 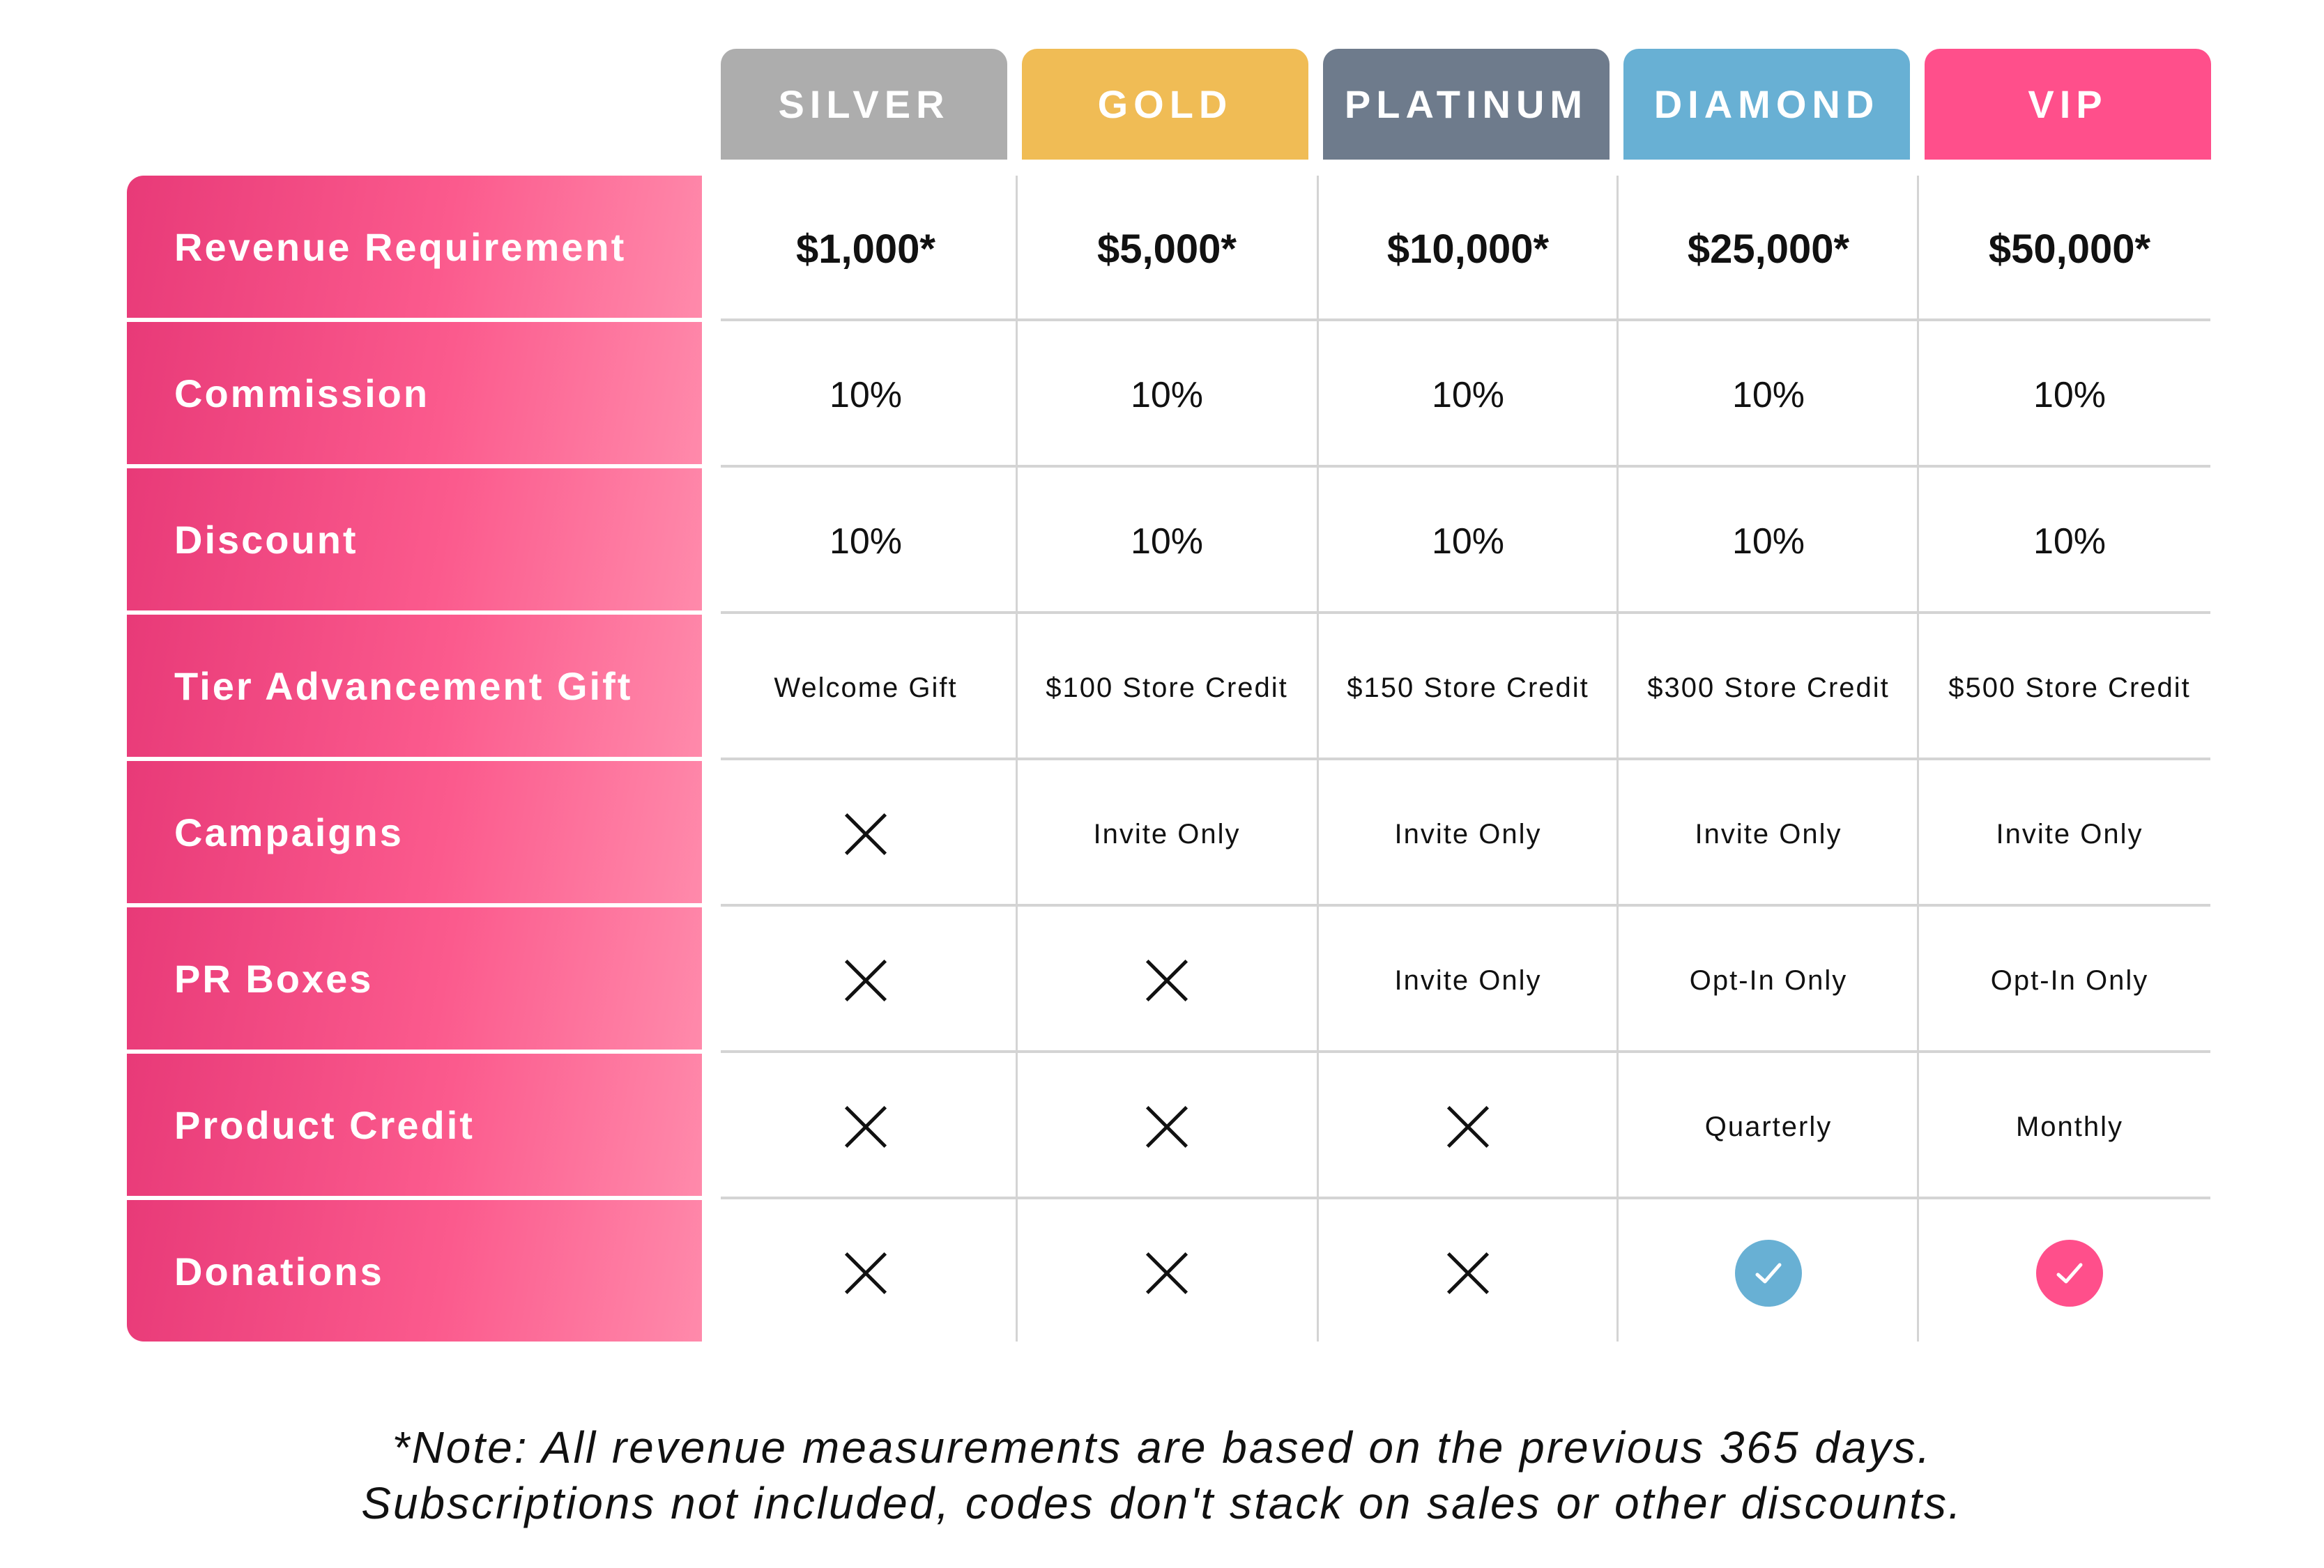 What do you see at coordinates (415, 978) in the screenshot?
I see `row-label: PR Boxes` at bounding box center [415, 978].